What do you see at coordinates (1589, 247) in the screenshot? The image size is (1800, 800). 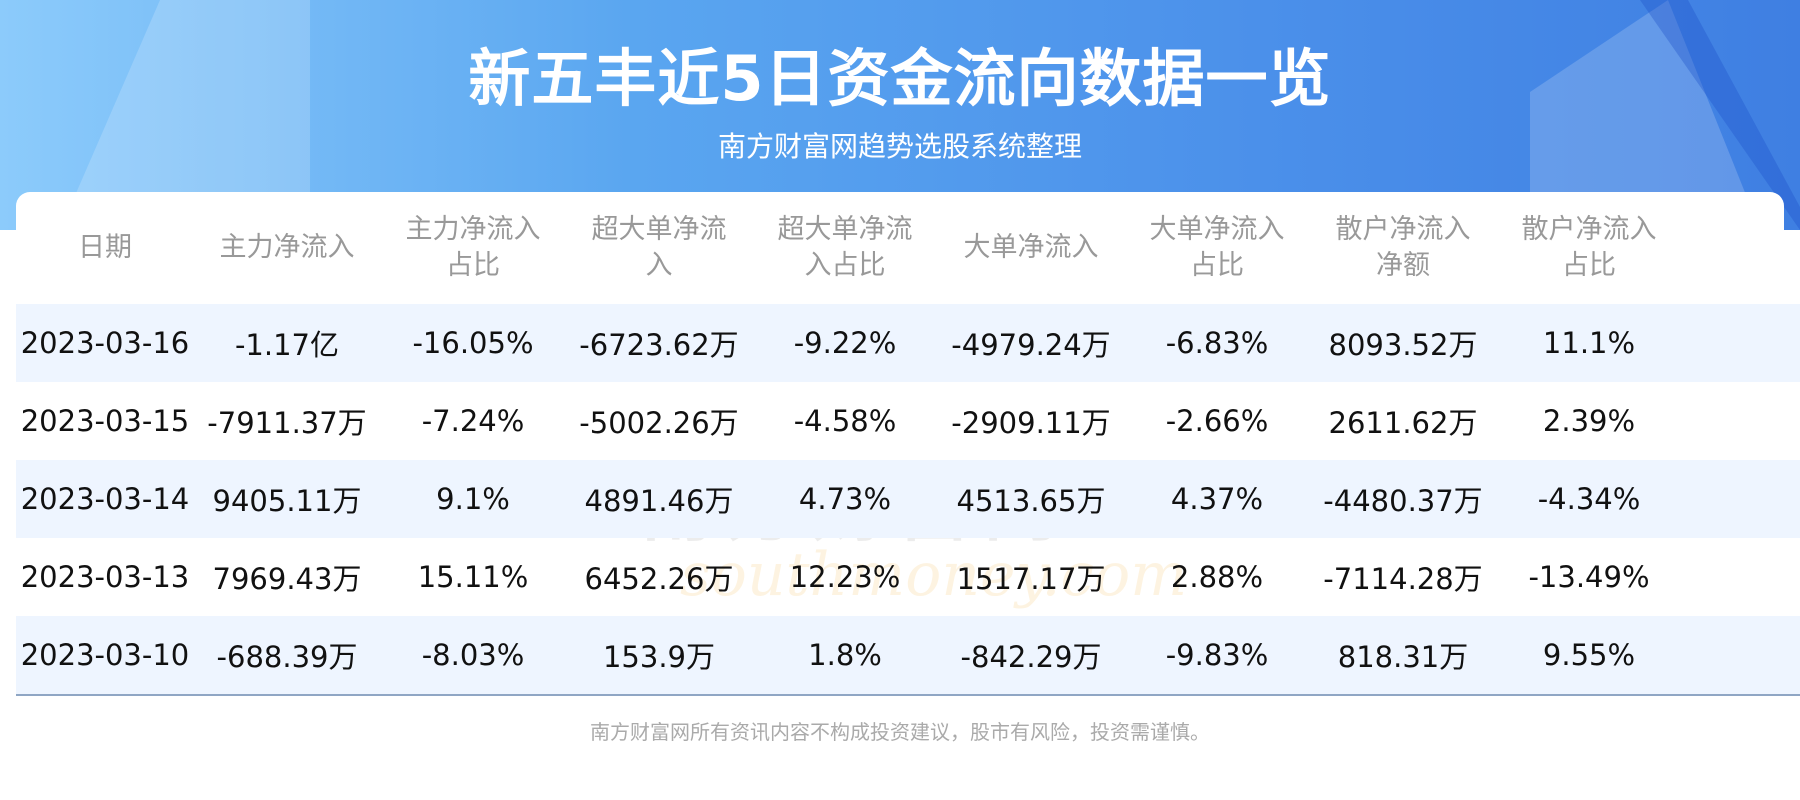 I see `column-header: 散户净流入占比` at bounding box center [1589, 247].